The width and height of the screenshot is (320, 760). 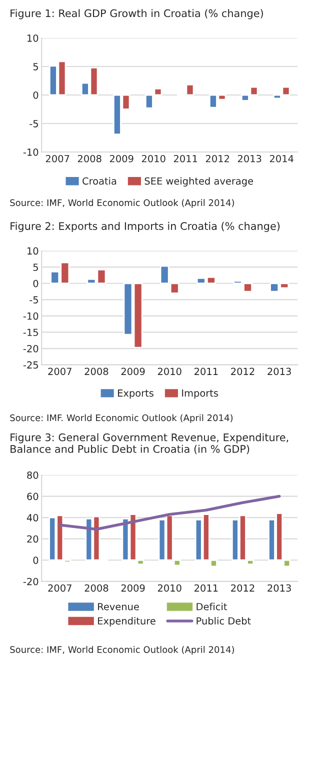 I want to click on y-tick-label: 20, so click(x=32, y=539).